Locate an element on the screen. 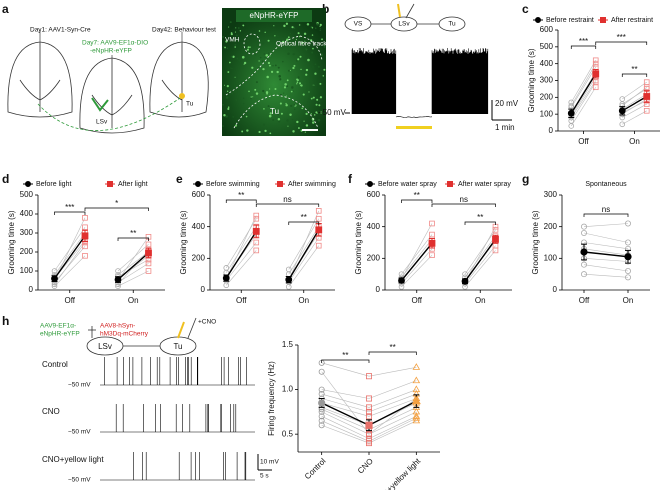 The width and height of the screenshot is (668, 490). panel-label: d is located at coordinates (5, 179).